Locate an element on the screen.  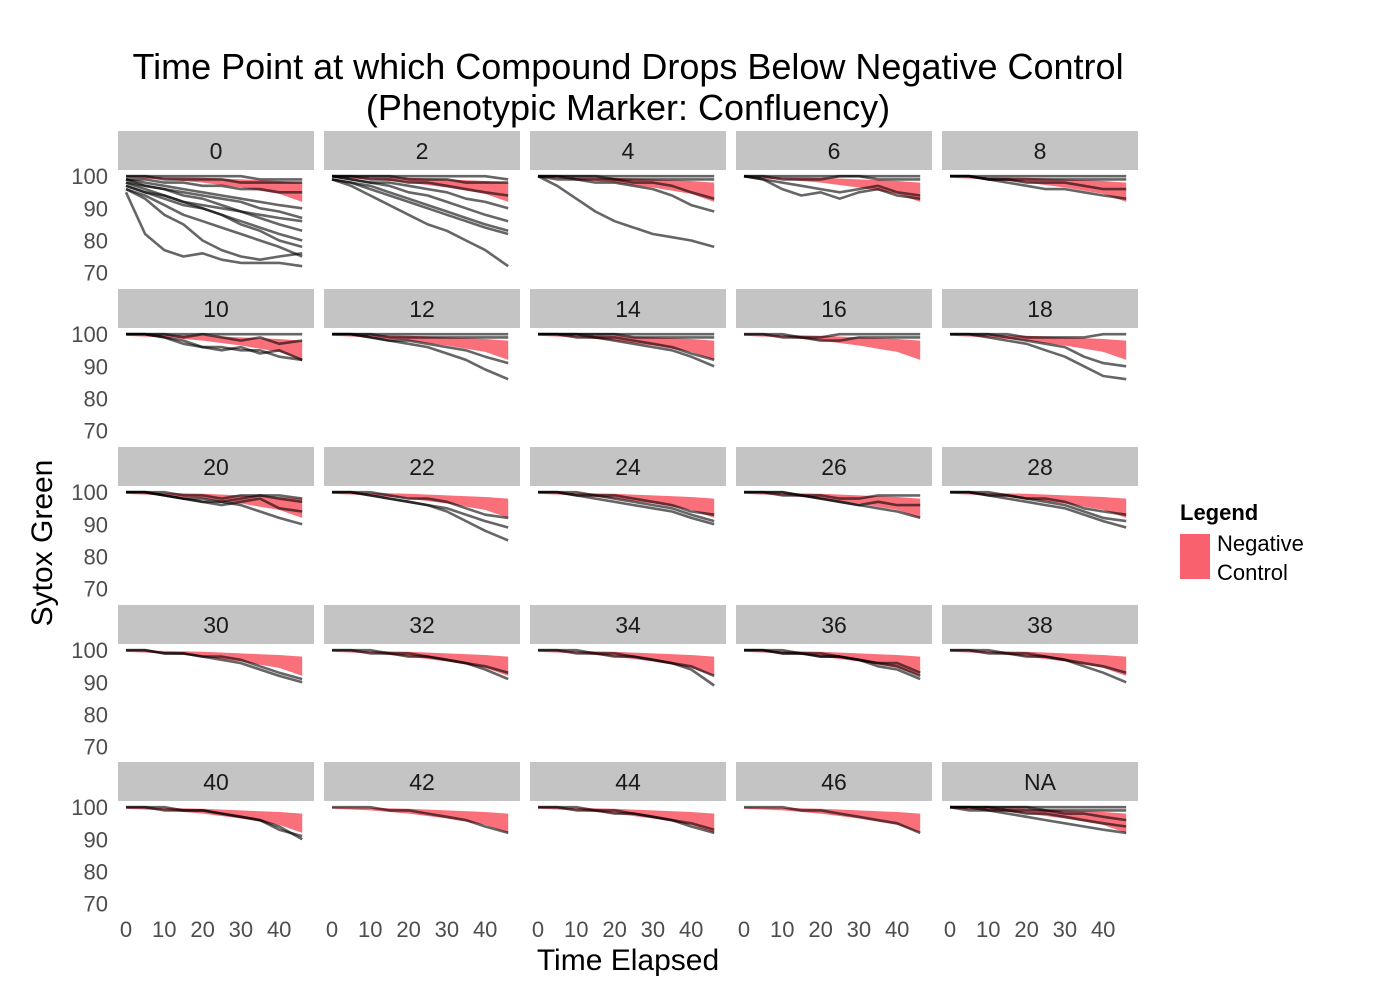
facet-panel: 16 is located at coordinates (834, 324).